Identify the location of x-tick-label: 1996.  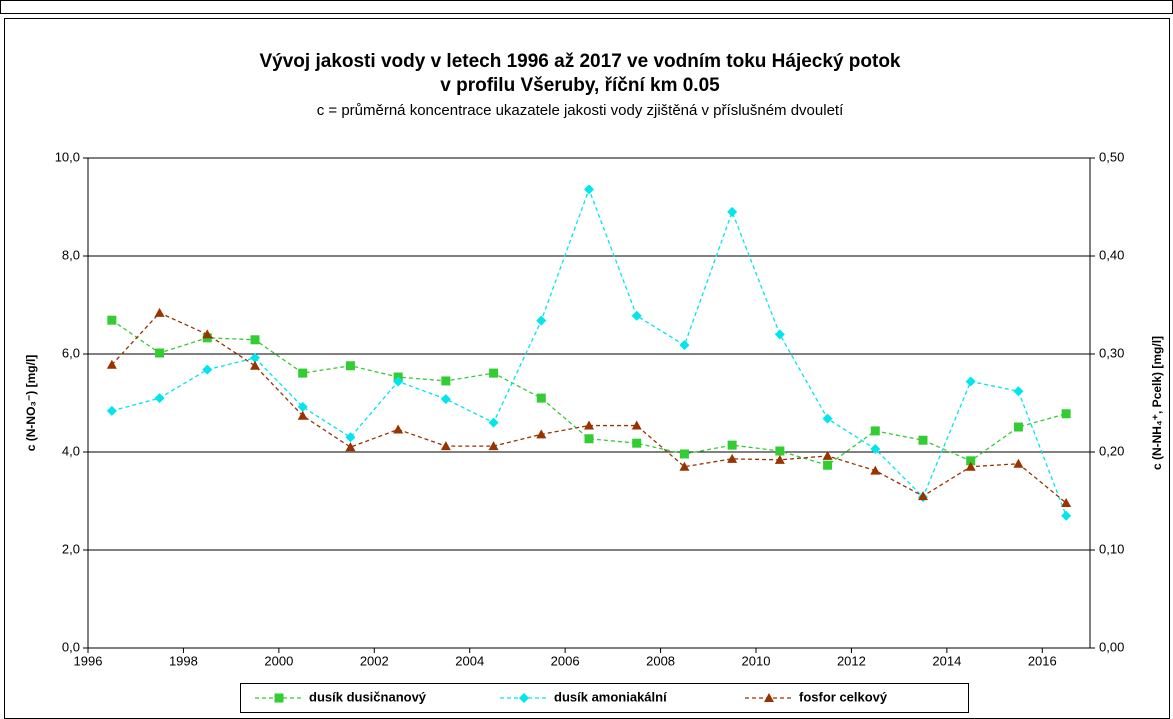
(88, 660).